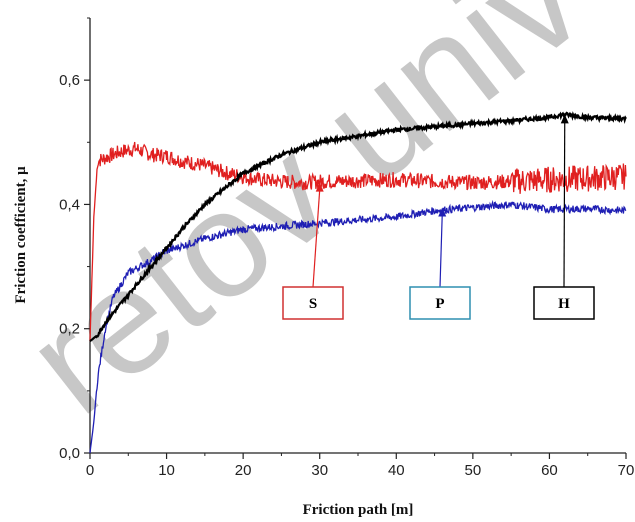 The image size is (635, 522). Describe the element at coordinates (166, 470) in the screenshot. I see `x-tick-label: 10` at that location.